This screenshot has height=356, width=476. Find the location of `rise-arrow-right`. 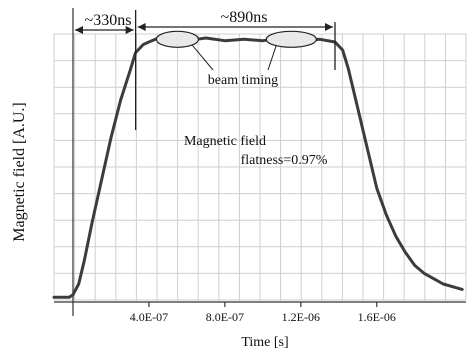

rise-arrow-right is located at coordinates (129, 30).